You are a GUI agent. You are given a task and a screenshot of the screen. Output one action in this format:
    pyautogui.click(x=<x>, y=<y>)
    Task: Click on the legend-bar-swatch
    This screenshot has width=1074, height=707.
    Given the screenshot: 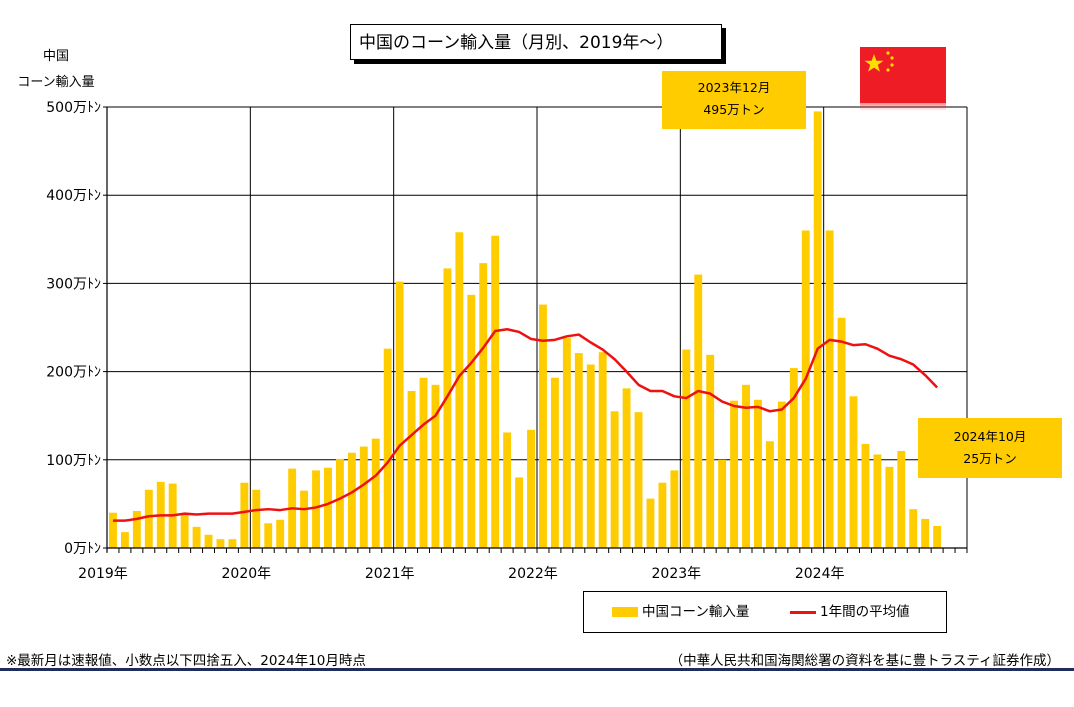 What is the action you would take?
    pyautogui.click(x=625, y=612)
    